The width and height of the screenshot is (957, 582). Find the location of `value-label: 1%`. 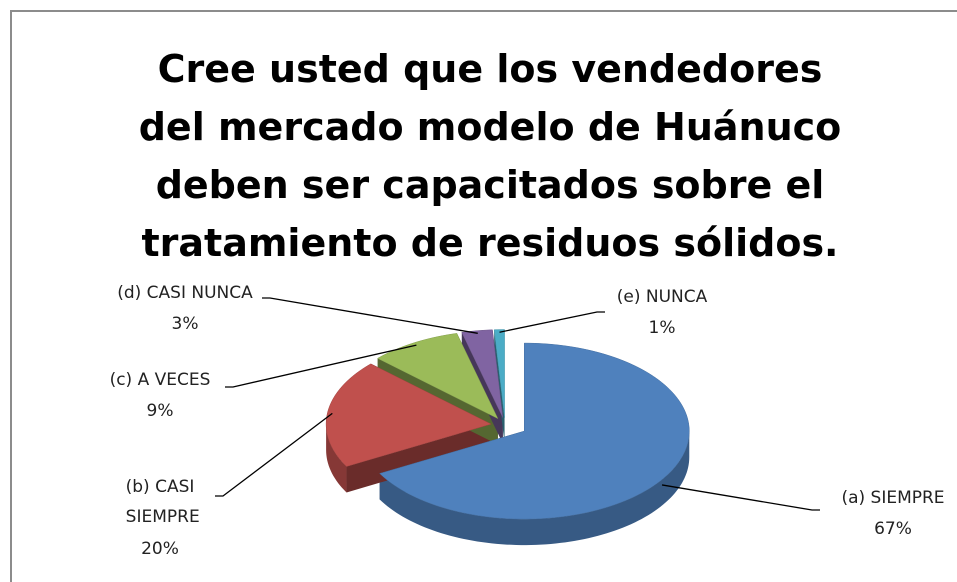

value-label: 1% is located at coordinates (662, 328).